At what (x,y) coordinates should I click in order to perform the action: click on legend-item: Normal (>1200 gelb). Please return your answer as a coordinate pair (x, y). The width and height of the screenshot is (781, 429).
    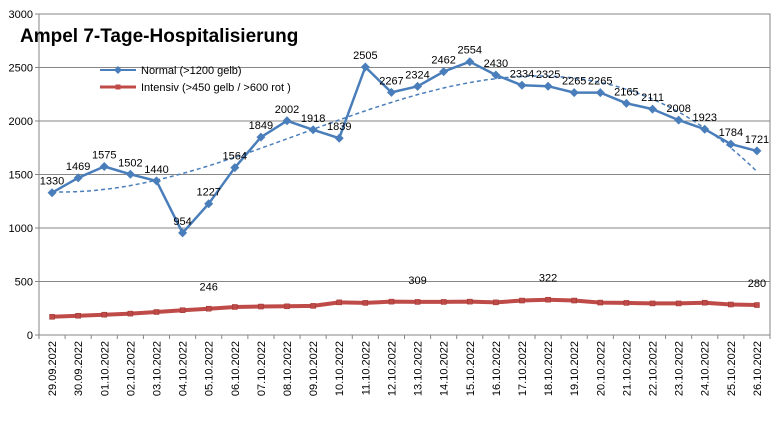
    Looking at the image, I should click on (171, 71).